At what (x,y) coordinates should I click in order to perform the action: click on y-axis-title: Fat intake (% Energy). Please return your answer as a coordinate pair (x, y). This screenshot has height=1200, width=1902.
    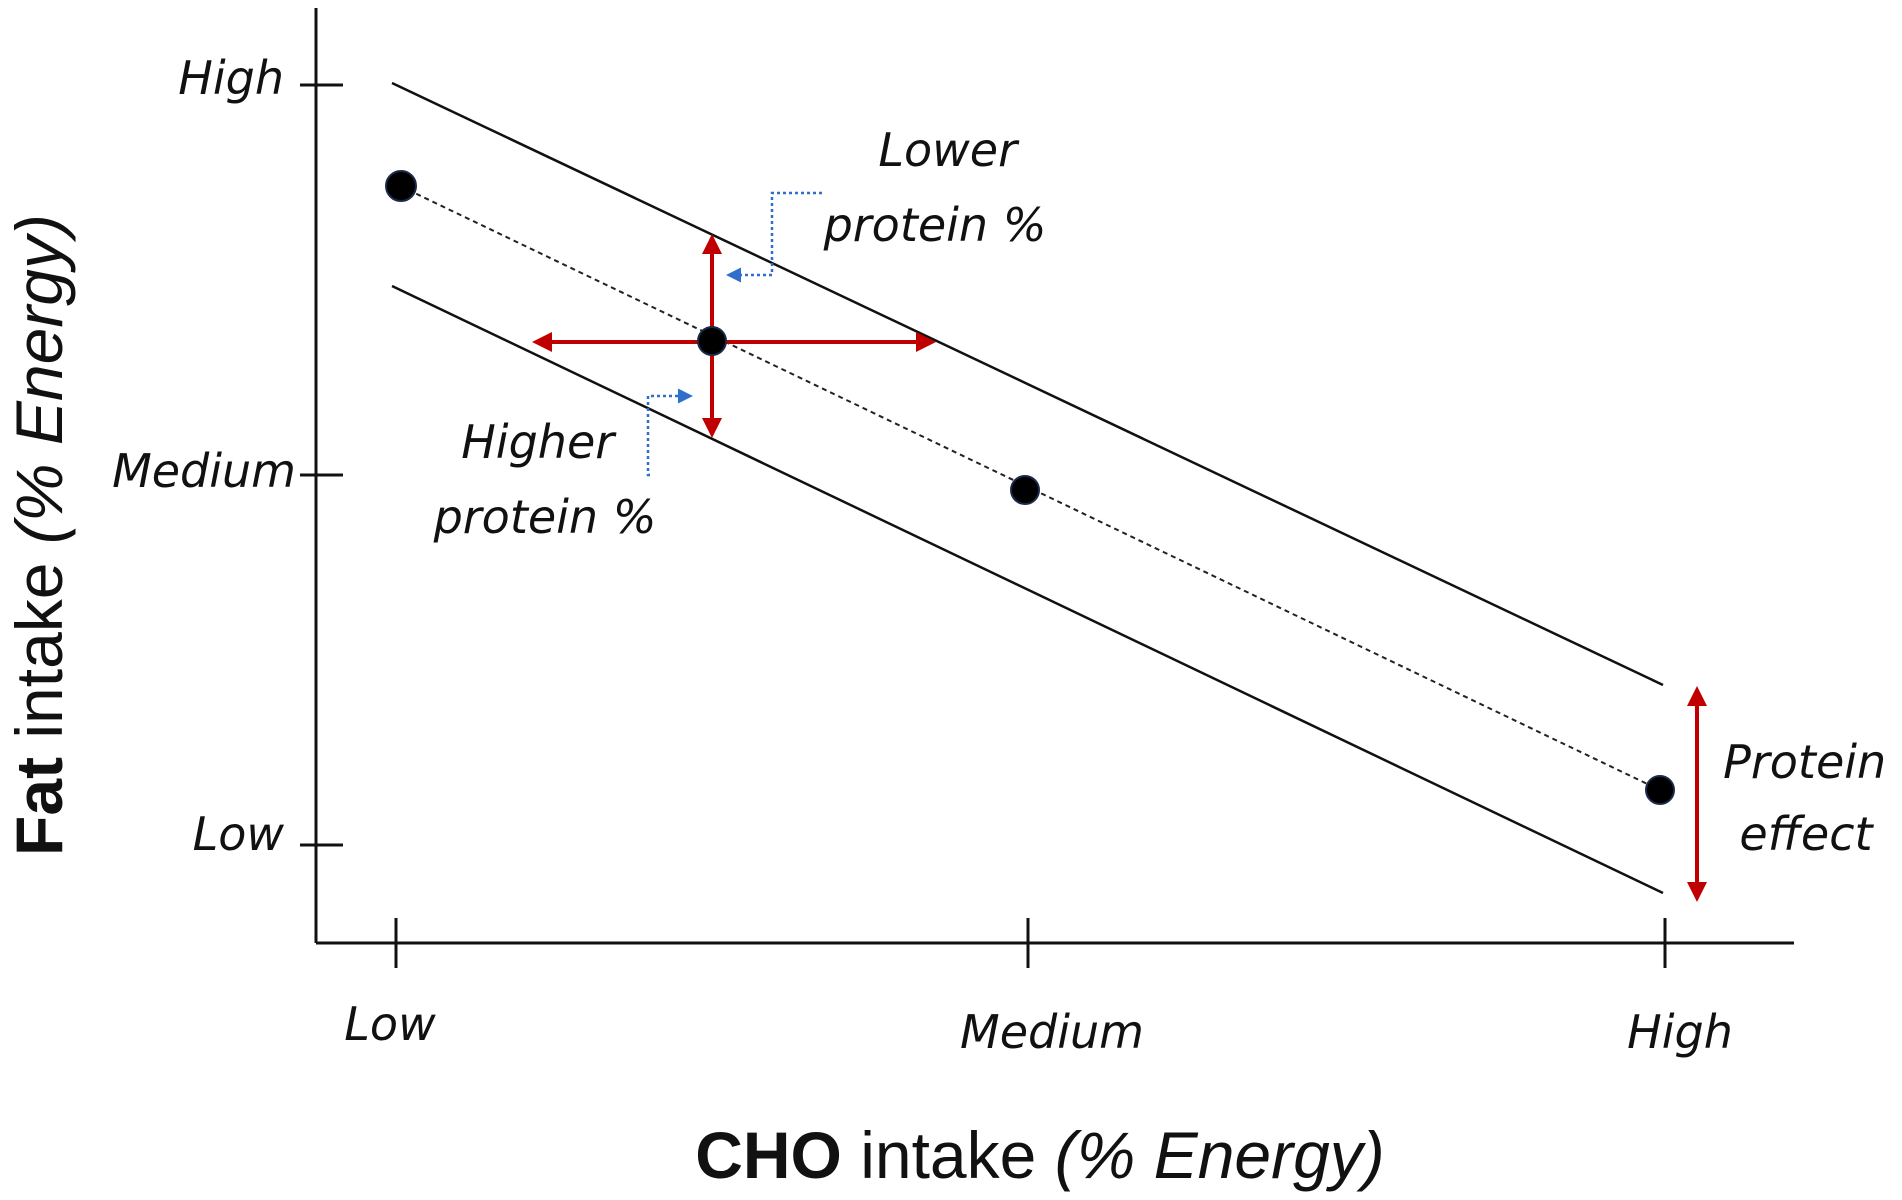
    Looking at the image, I should click on (39, 535).